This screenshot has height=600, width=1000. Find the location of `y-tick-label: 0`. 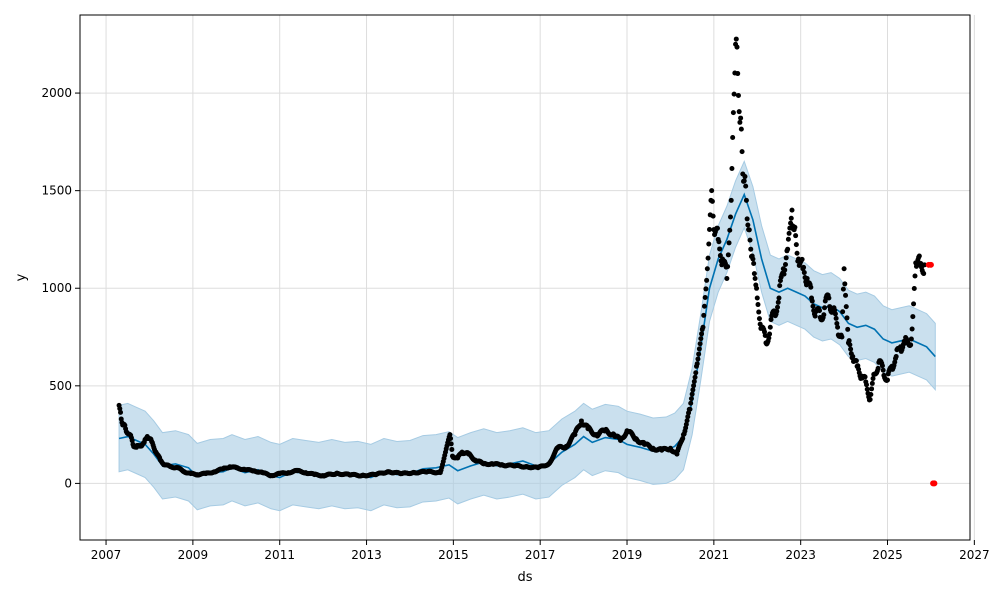

y-tick-label: 0 is located at coordinates (68, 483).